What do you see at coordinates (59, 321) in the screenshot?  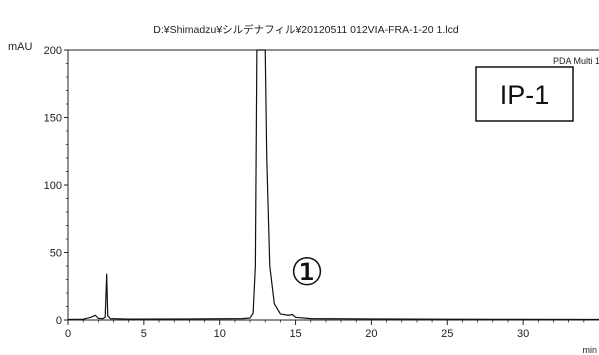 I see `y-tick-label: 0` at bounding box center [59, 321].